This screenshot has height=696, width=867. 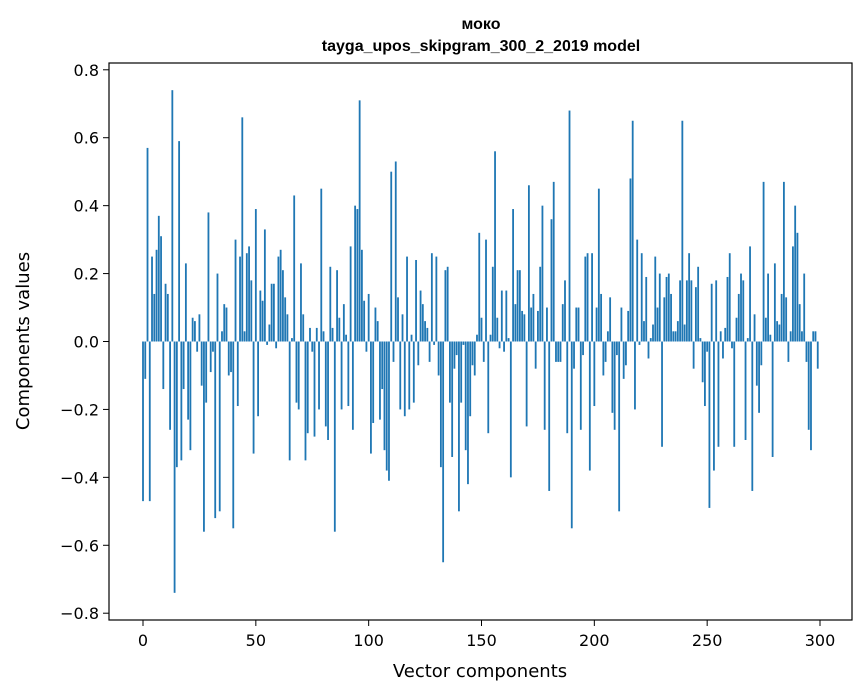 What do you see at coordinates (480, 671) in the screenshot?
I see `x-axis-label: Vector components` at bounding box center [480, 671].